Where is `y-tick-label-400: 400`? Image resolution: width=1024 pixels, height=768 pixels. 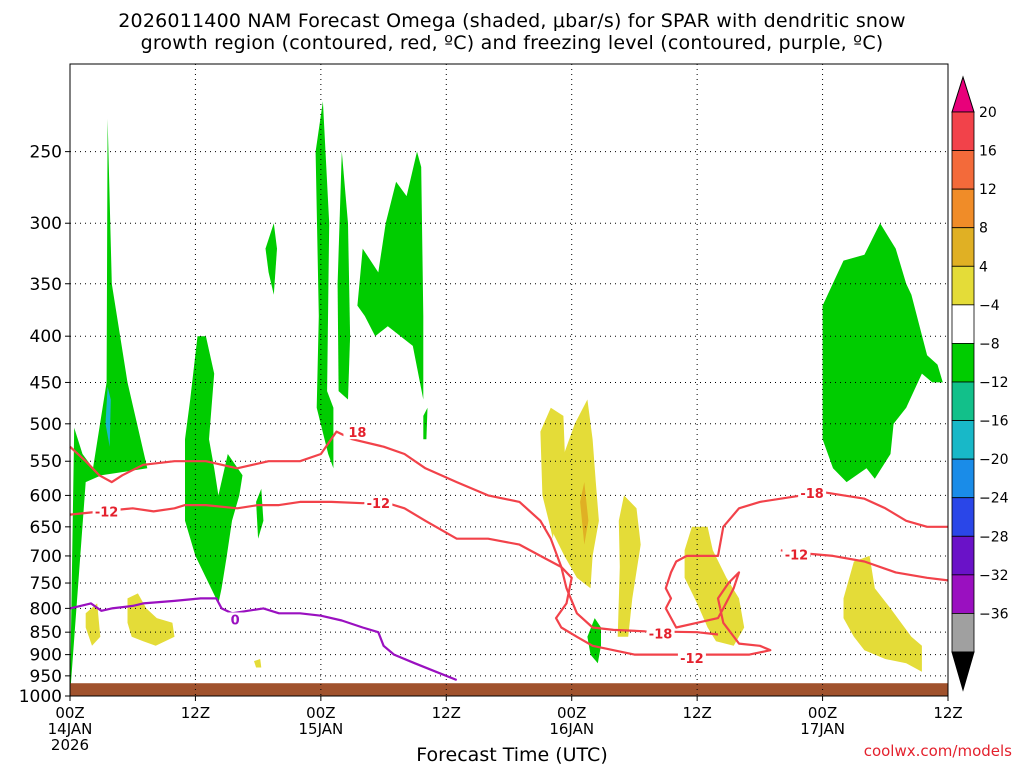 y-tick-label-400: 400 is located at coordinates (46, 337).